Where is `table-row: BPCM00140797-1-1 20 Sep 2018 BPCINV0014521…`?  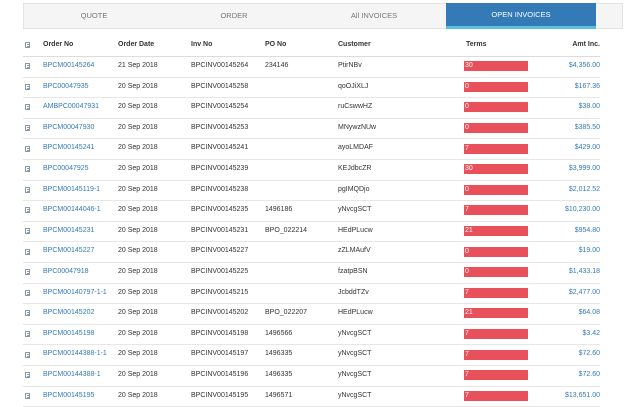
table-row: BPCM00140797-1-1 20 Sep 2018 BPCINV0014521… is located at coordinates (311, 294).